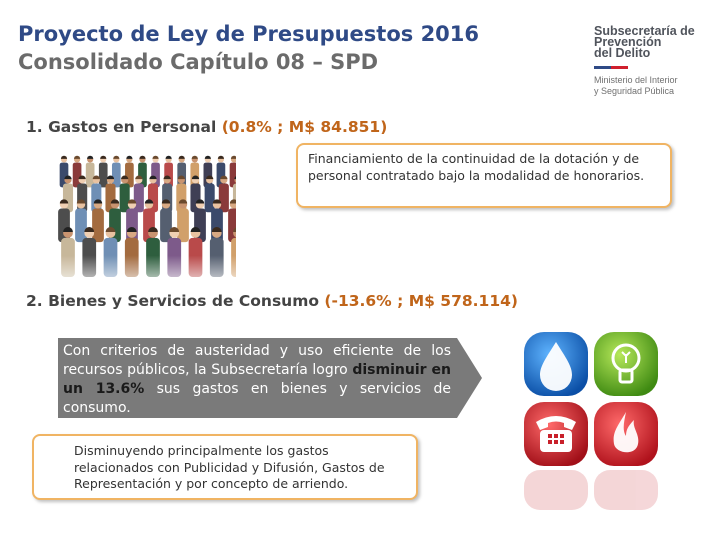  Describe the element at coordinates (304, 127) in the screenshot. I see `section-1-amount: (0.8% ; M$ 84.851)` at that location.